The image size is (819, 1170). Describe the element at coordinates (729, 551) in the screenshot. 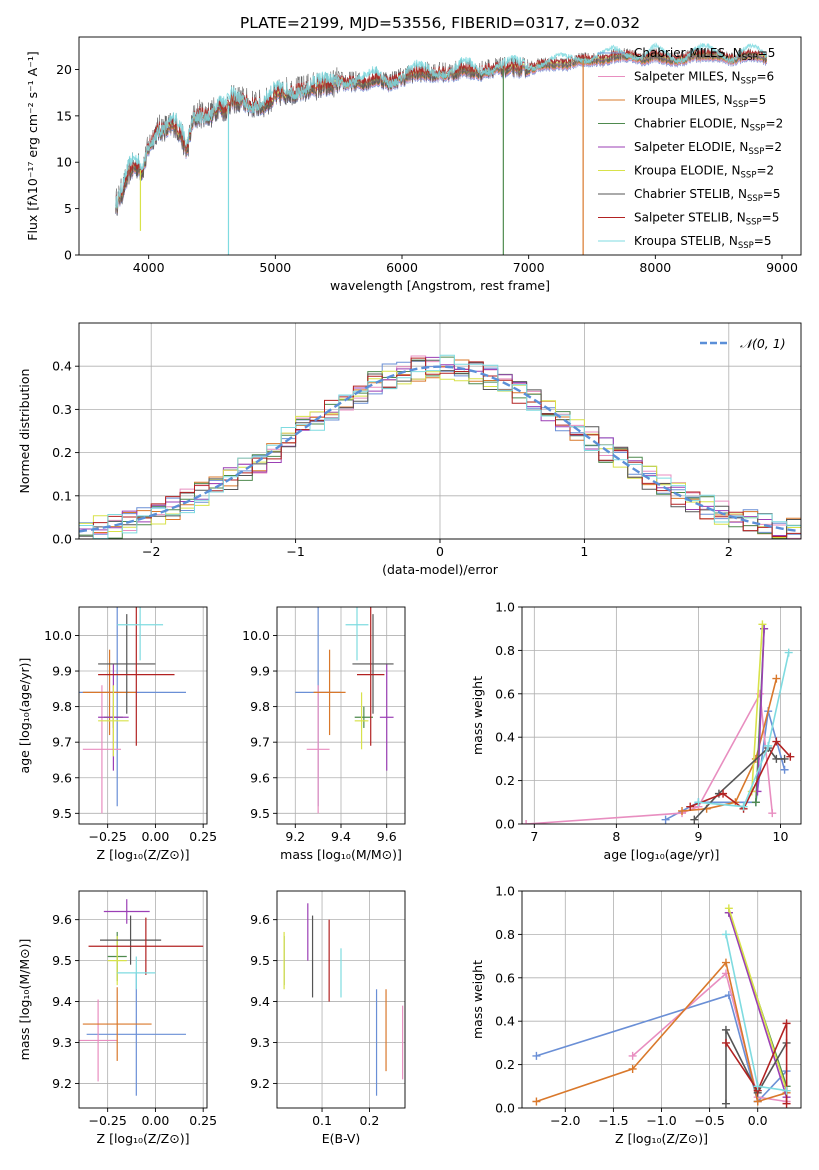

I see `x-tick-label: 2` at that location.